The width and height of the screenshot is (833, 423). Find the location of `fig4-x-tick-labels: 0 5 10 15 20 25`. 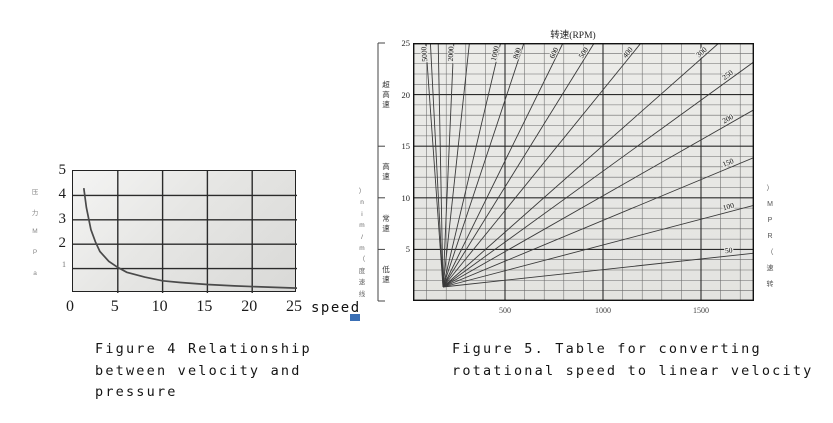

fig4-x-tick-labels: 0 5 10 15 20 25 is located at coordinates (180, 309).